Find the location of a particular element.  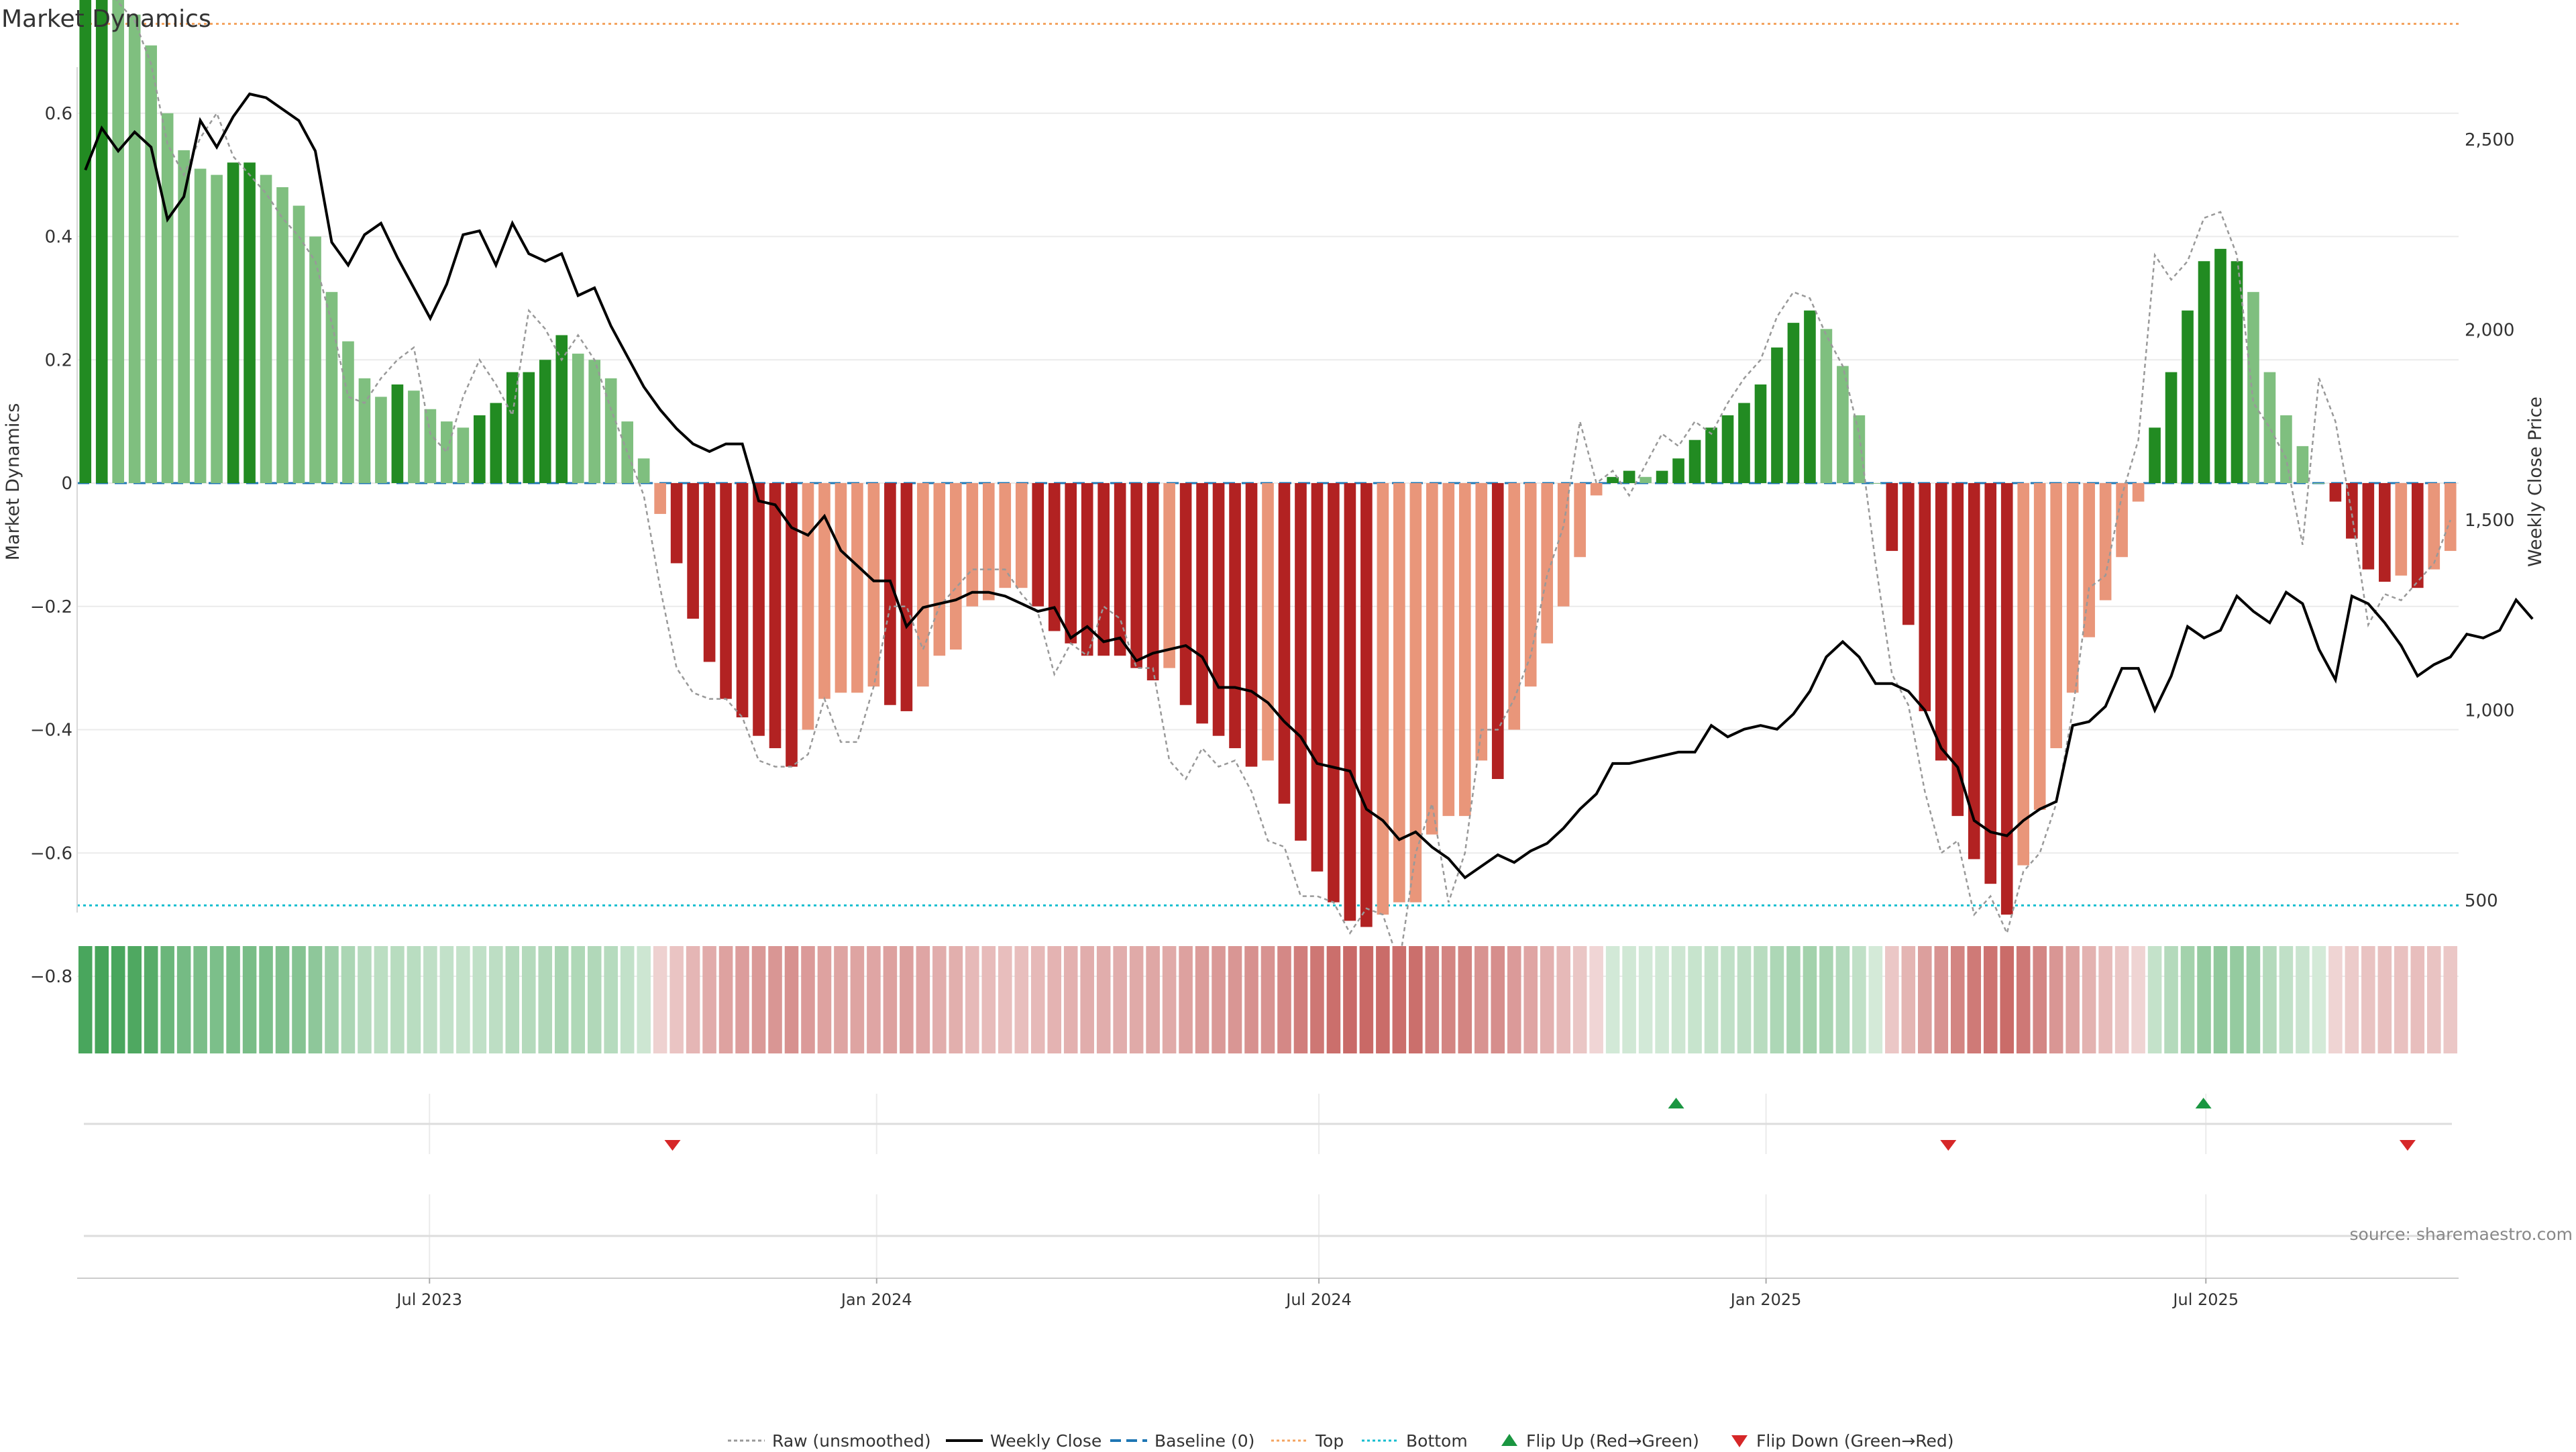

y-axis-label-left: Market Dynamics is located at coordinates (13, 482).